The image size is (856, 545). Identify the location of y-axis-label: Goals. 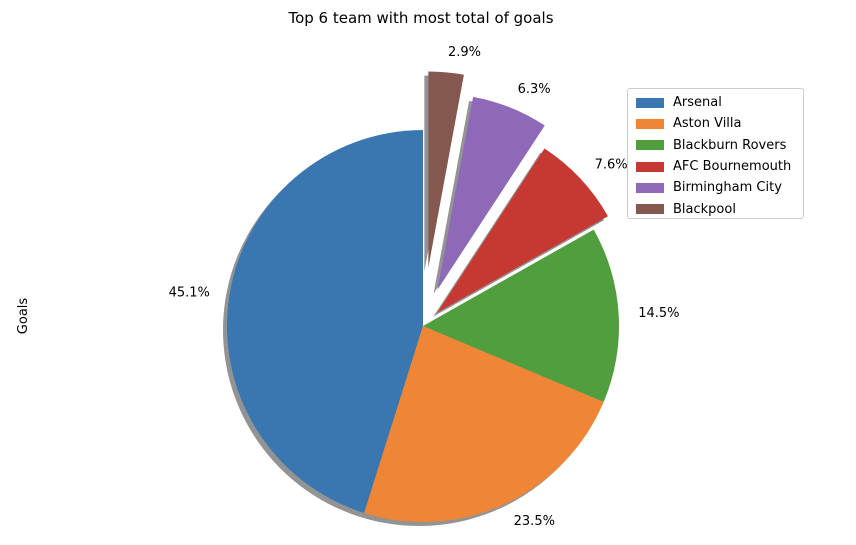
(23, 316).